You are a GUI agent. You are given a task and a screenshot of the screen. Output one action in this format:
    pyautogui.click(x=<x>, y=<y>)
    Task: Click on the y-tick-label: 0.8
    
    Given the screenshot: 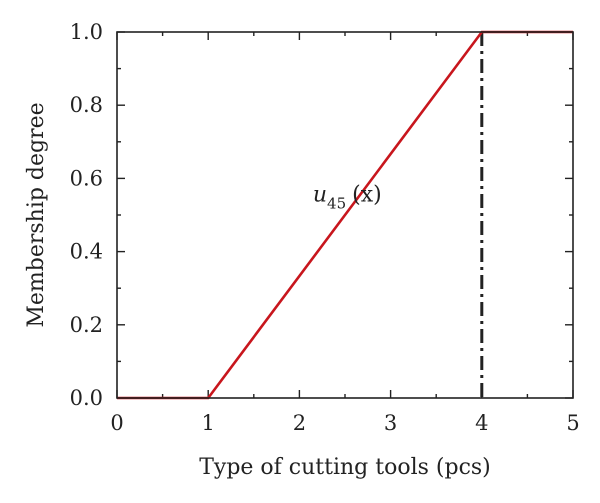 What is the action you would take?
    pyautogui.click(x=86, y=105)
    